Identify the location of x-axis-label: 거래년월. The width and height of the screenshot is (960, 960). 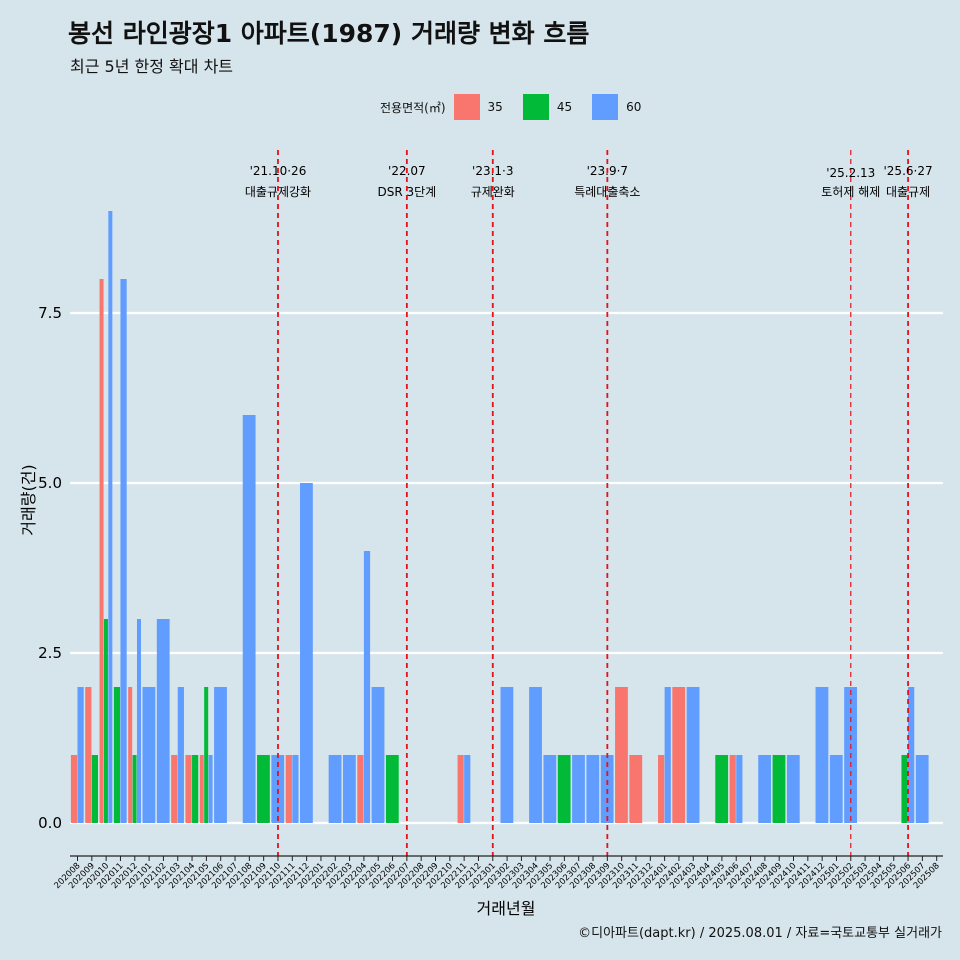
(506, 908).